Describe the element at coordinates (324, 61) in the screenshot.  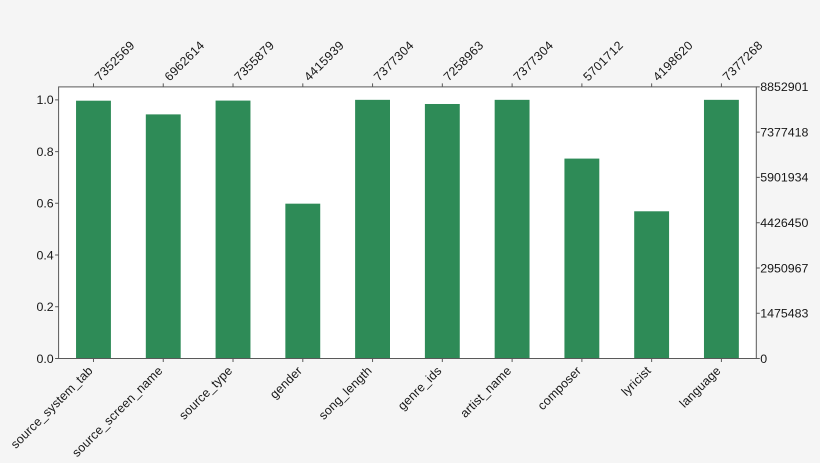
I see `svg-text: 4415939` at that location.